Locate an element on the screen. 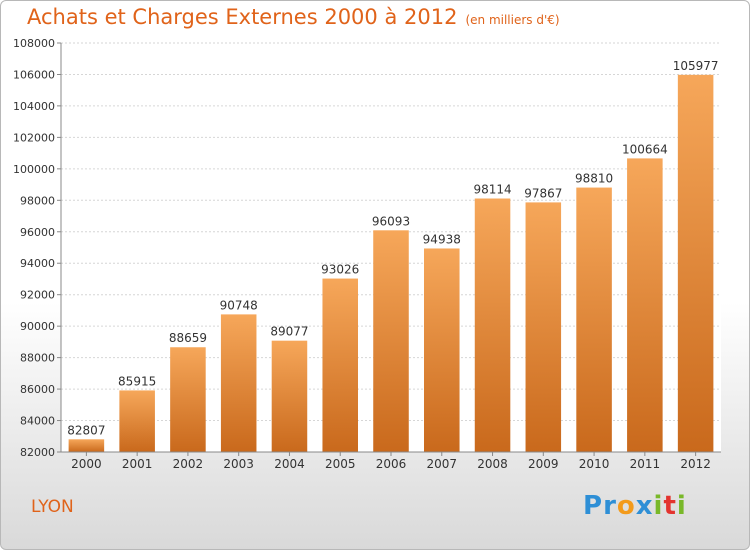 The height and width of the screenshot is (550, 750). chart-subtitle: (en milliers d'€) is located at coordinates (512, 20).